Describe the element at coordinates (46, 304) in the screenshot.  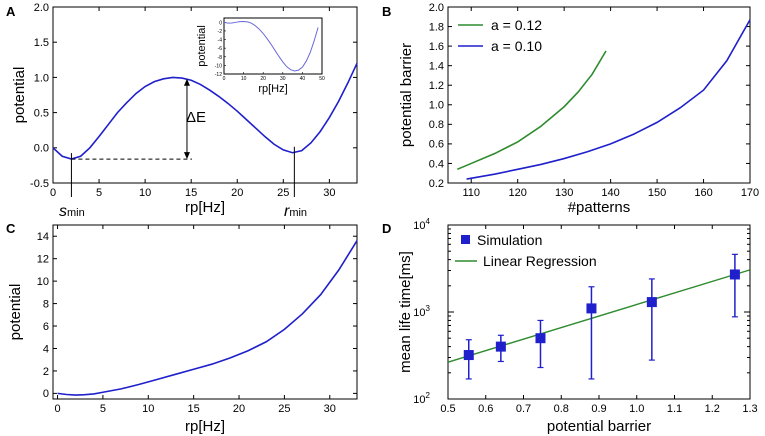
I see `panel-c-ytick-label: 8` at that location.